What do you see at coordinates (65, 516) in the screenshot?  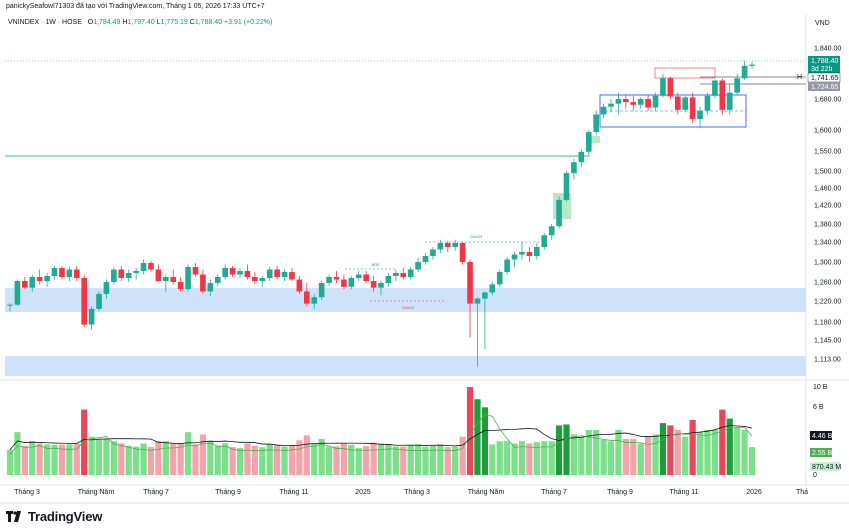 I see `brand-name: TradingView` at bounding box center [65, 516].